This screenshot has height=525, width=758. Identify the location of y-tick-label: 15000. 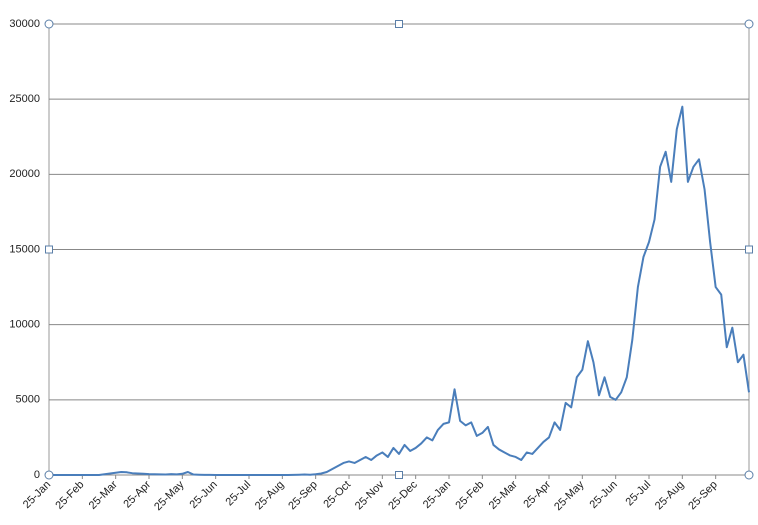
(24, 249).